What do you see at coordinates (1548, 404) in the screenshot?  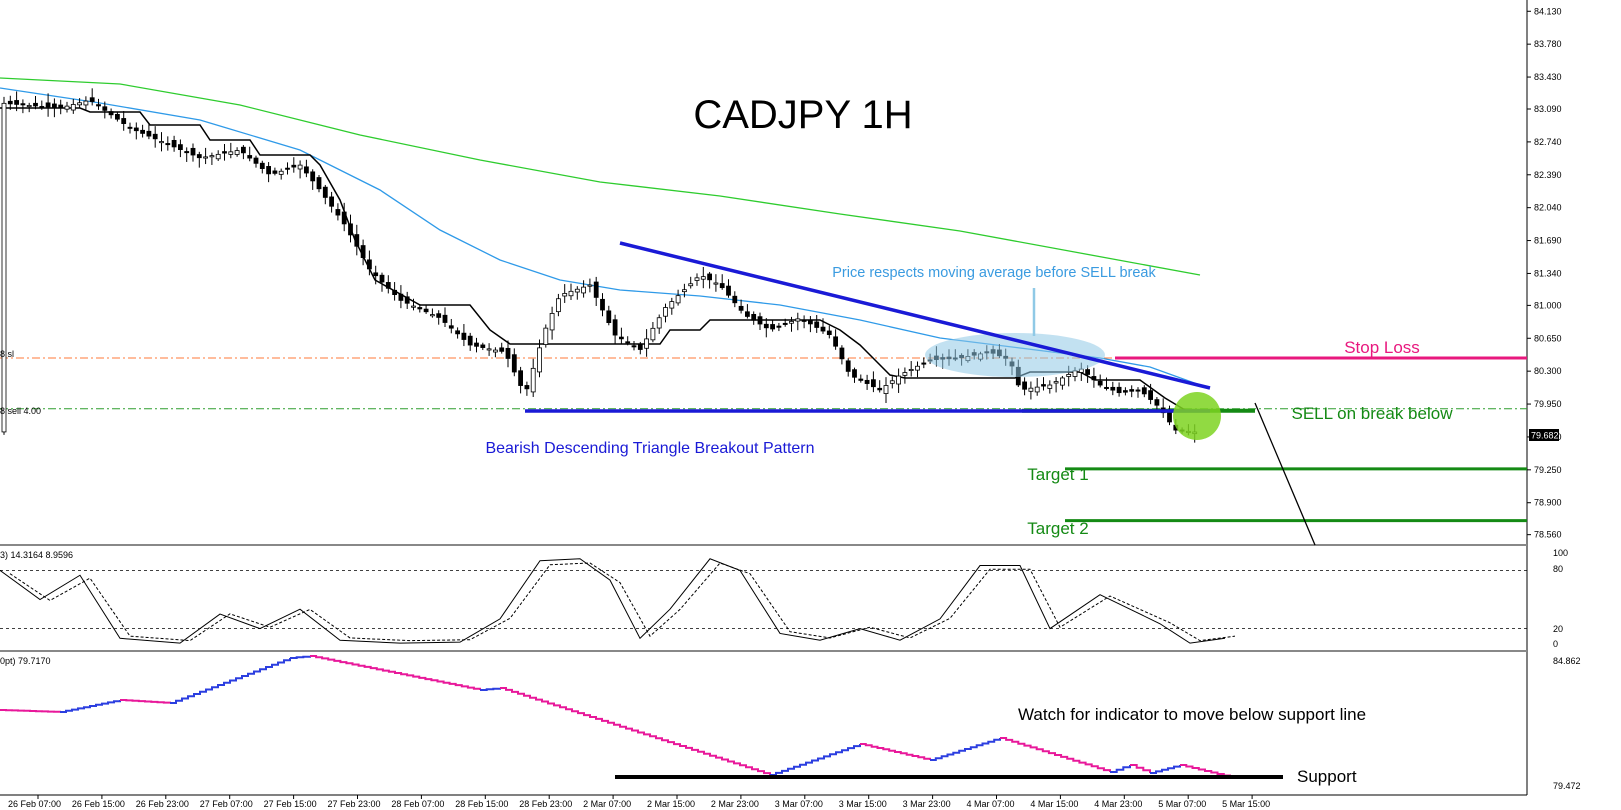 I see `price-tick-label: 79.950` at bounding box center [1548, 404].